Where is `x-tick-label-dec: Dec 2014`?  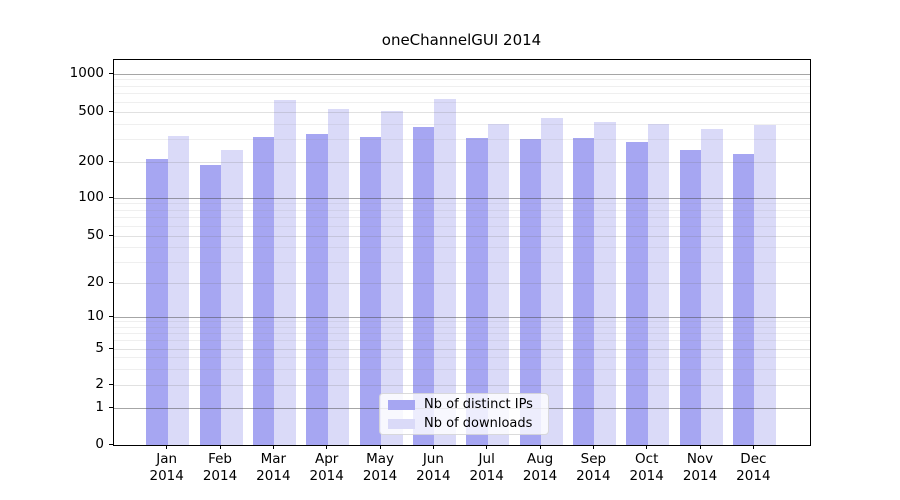
x-tick-label-dec: Dec 2014 is located at coordinates (753, 467).